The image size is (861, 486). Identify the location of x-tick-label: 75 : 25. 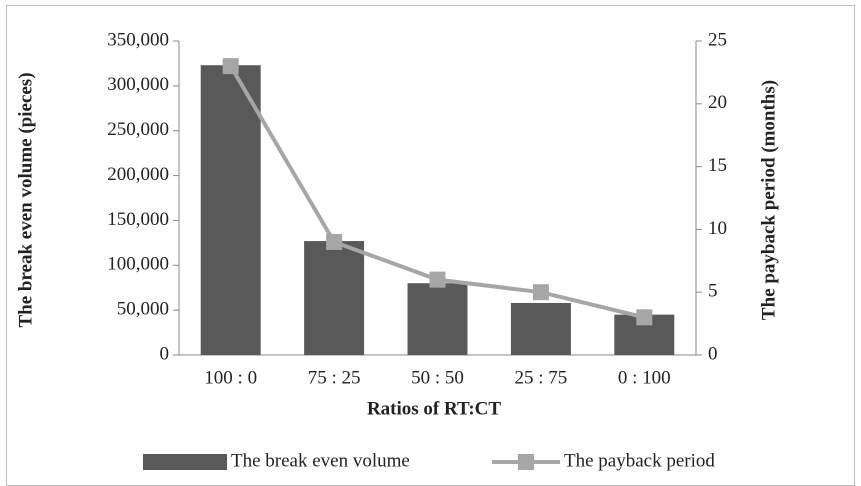
(334, 377).